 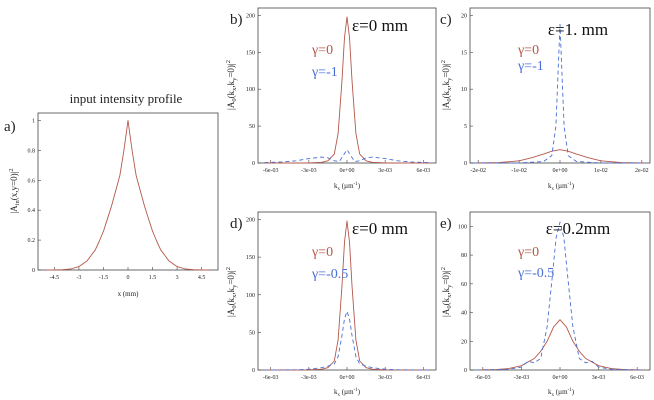 I want to click on y-tick-label-b: 100, so click(x=250, y=90).